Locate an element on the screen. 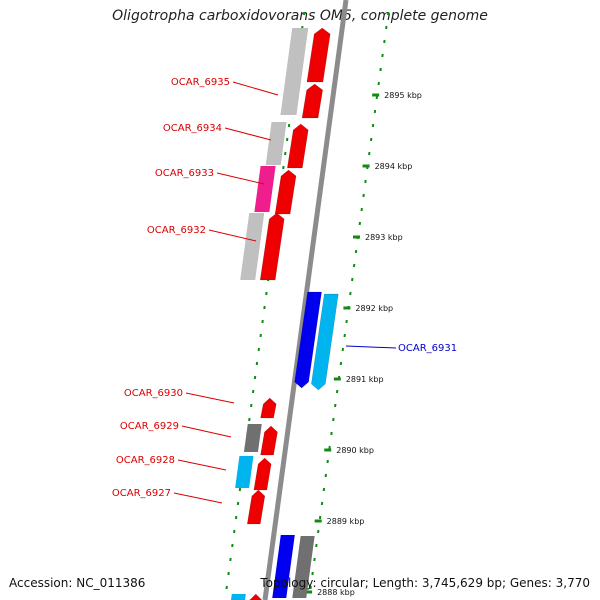 This screenshot has height=600, width=600. backbone-line is located at coordinates (305, 300).